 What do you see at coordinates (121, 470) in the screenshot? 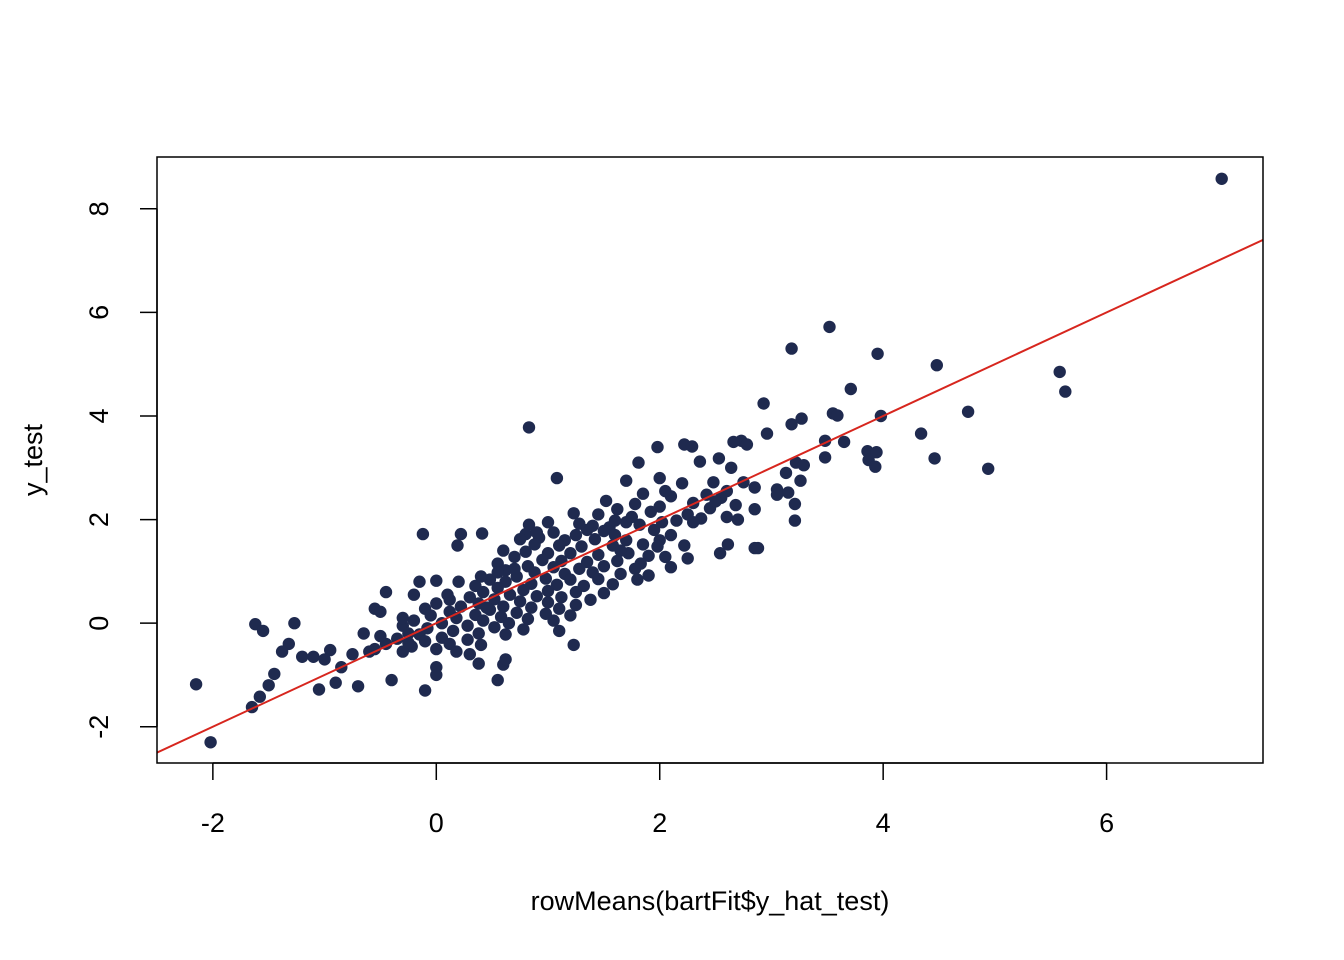
I see `y-axis: -2 0 2 4 6 8` at bounding box center [121, 470].